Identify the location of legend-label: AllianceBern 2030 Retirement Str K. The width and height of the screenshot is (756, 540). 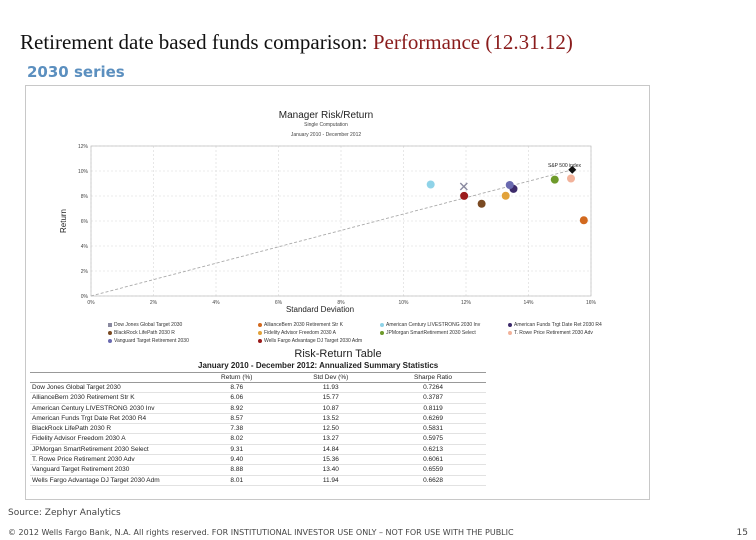
(303, 325).